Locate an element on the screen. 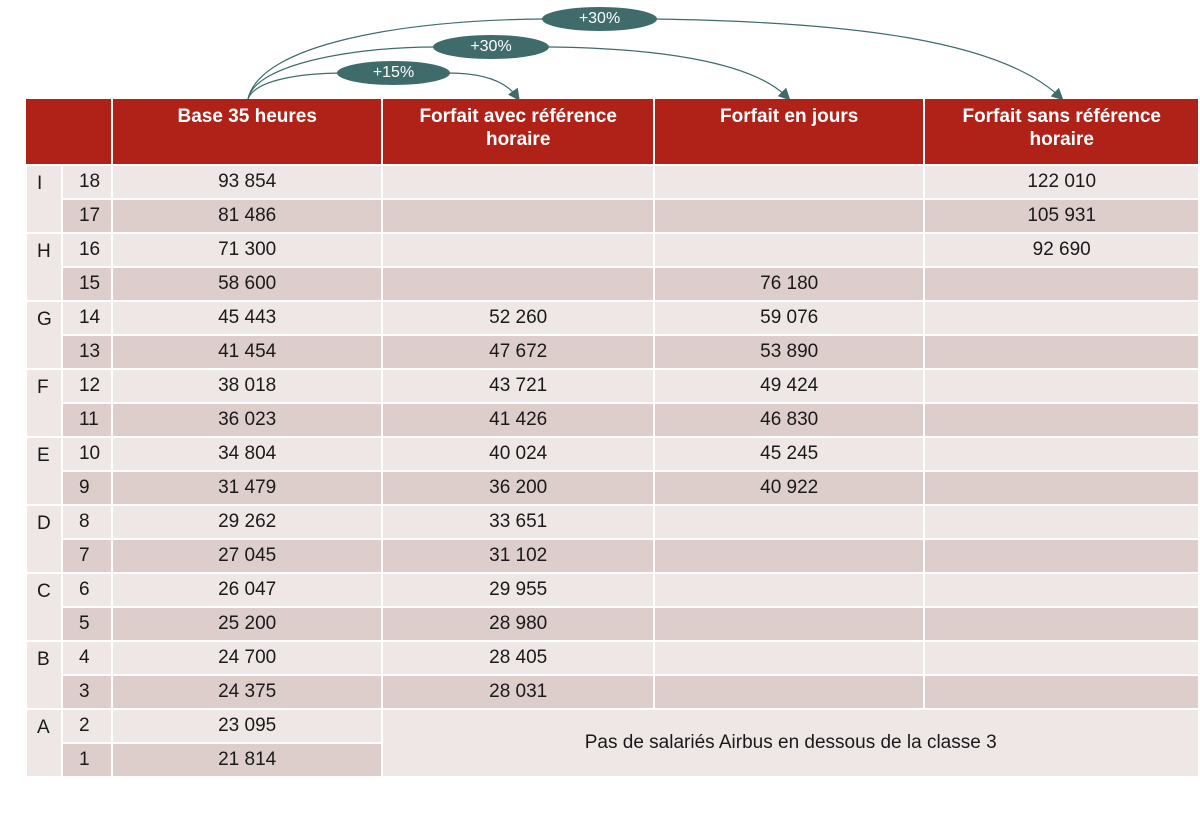  table-row: 13 41 454 47 672 53 890 is located at coordinates (613, 352).